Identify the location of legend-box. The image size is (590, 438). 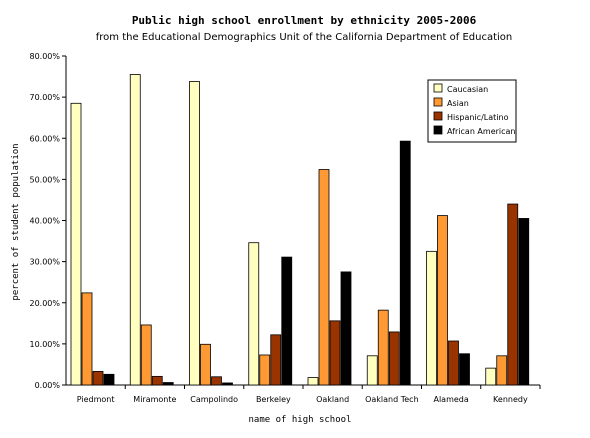
(472, 111).